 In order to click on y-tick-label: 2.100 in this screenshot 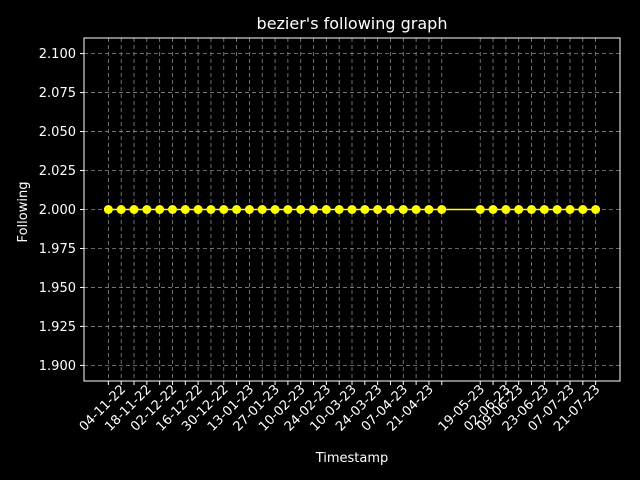, I will do `click(57, 54)`.